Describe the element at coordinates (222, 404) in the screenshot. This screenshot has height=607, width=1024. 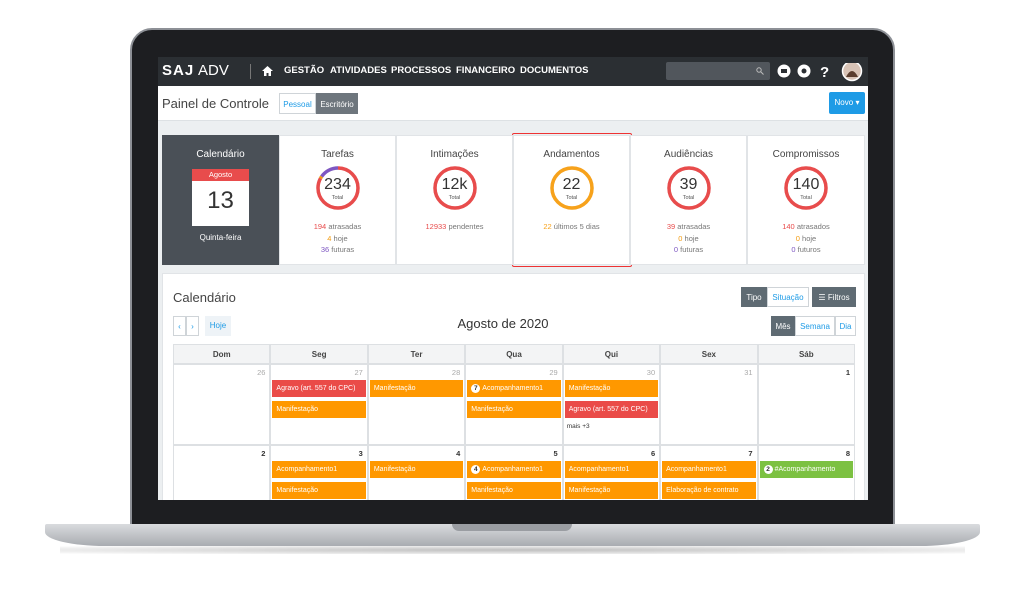
I see `day-cell: 26` at that location.